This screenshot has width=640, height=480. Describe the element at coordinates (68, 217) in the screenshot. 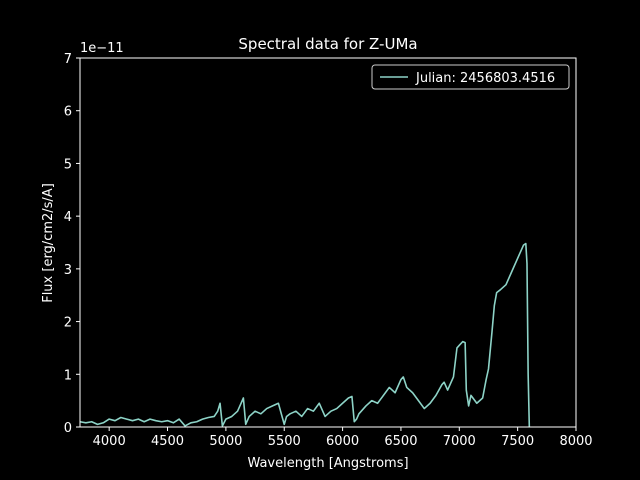

I see `y-tick-label: 4` at that location.